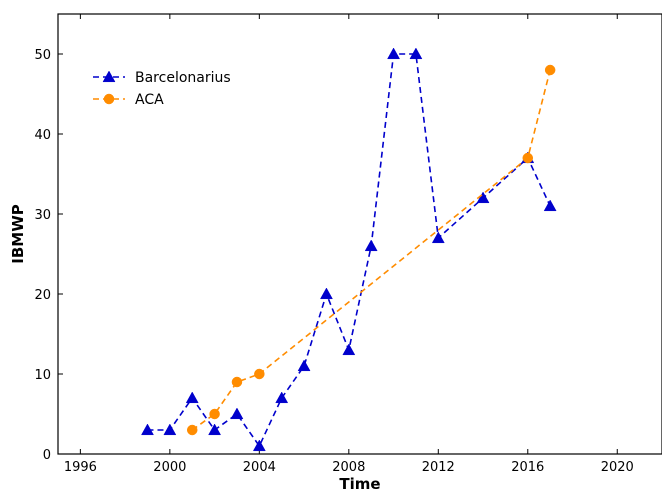  What do you see at coordinates (162, 89) in the screenshot?
I see `legend: Barcelonarius ACA` at bounding box center [162, 89].